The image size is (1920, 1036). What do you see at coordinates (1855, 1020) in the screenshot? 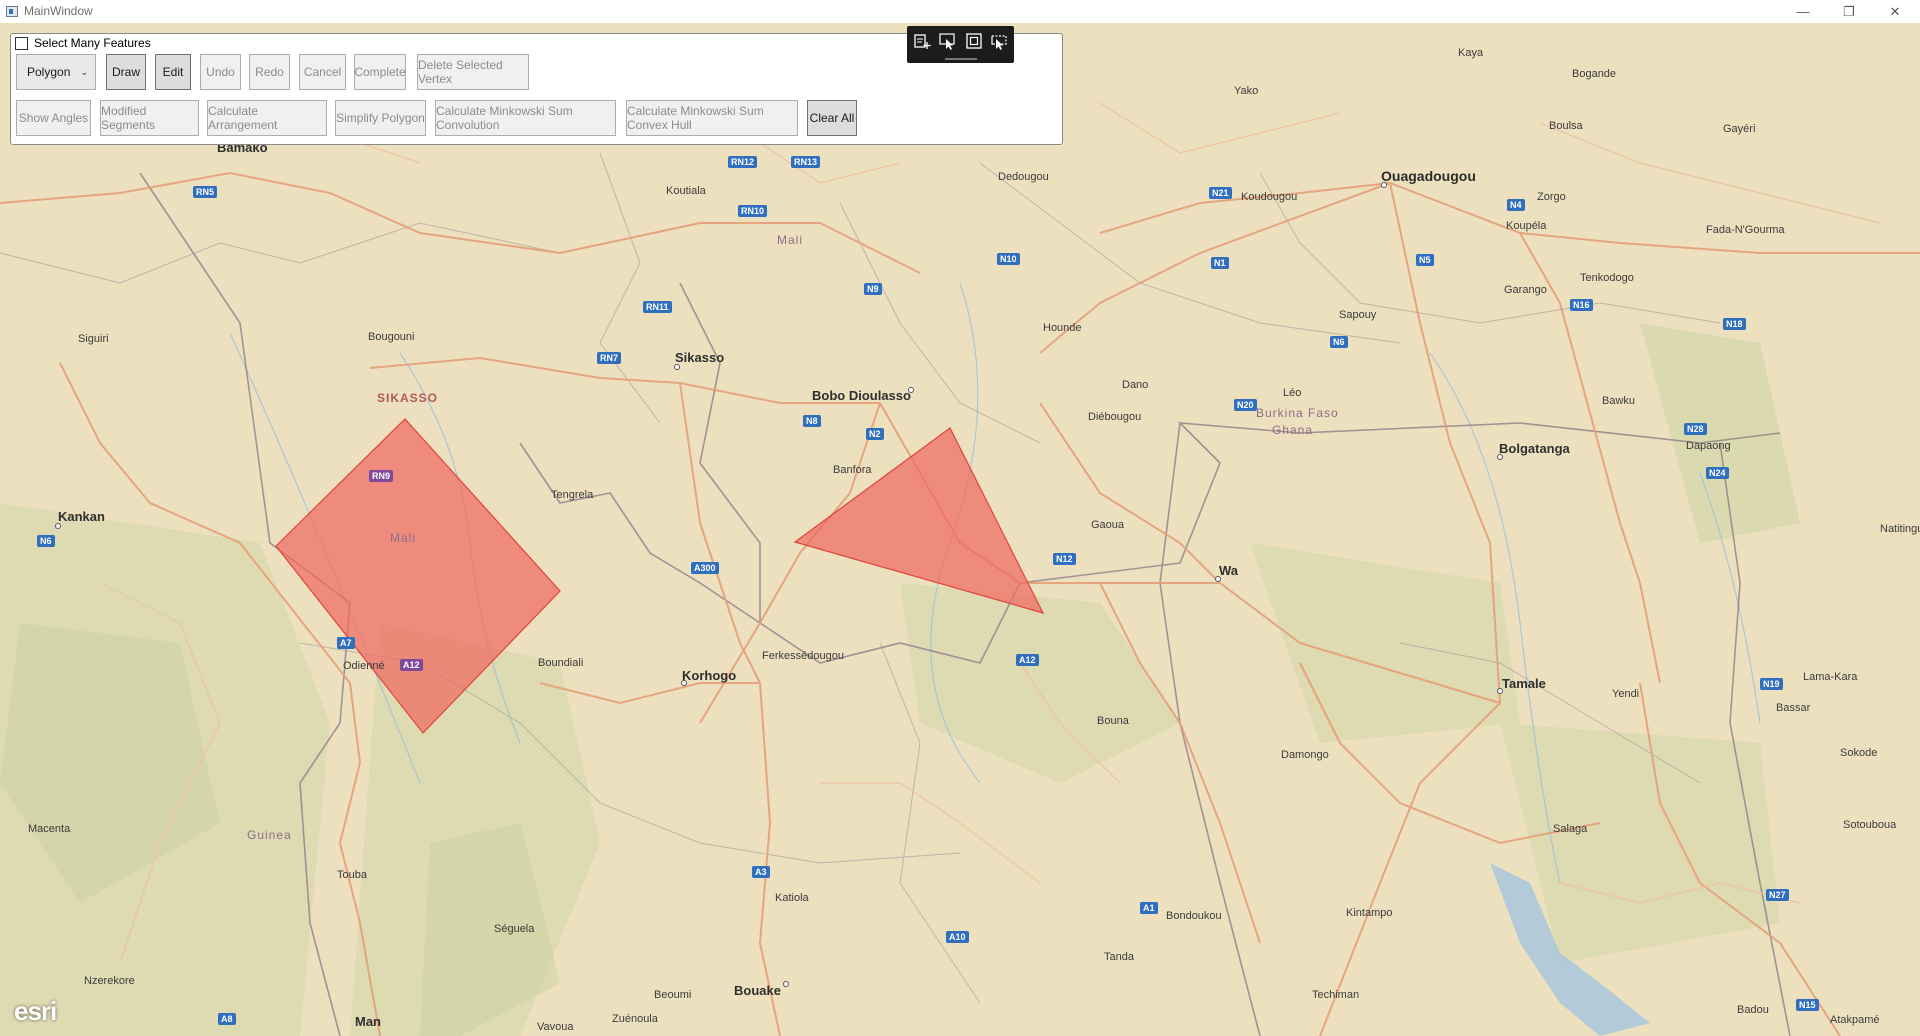
I see `city-label: Atakpamé` at bounding box center [1855, 1020].